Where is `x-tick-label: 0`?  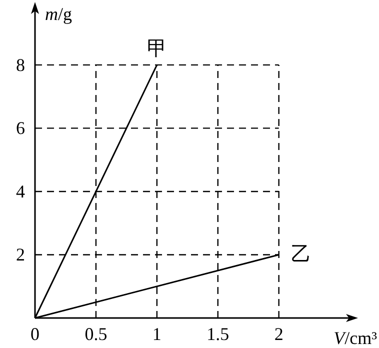 x-tick-label: 0 is located at coordinates (35, 334).